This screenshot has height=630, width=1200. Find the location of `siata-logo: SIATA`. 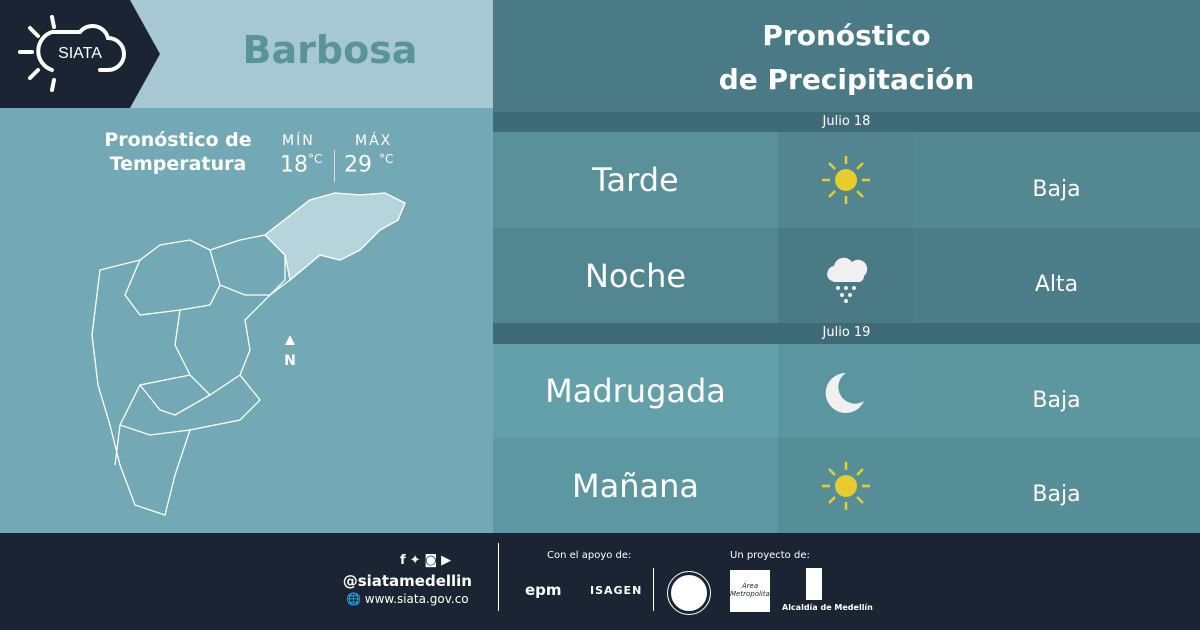

siata-logo: SIATA is located at coordinates (80, 54).